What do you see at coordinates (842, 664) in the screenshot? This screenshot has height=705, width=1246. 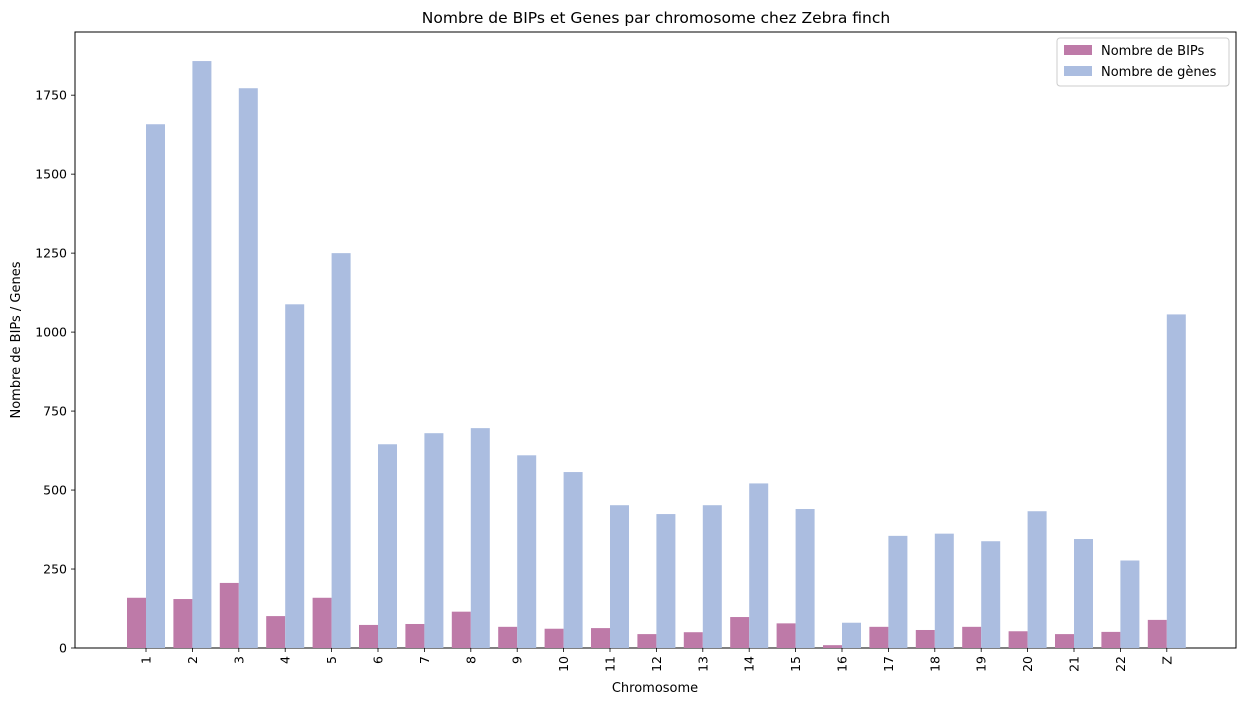 I see `x-tick-label-16: 16` at bounding box center [842, 664].